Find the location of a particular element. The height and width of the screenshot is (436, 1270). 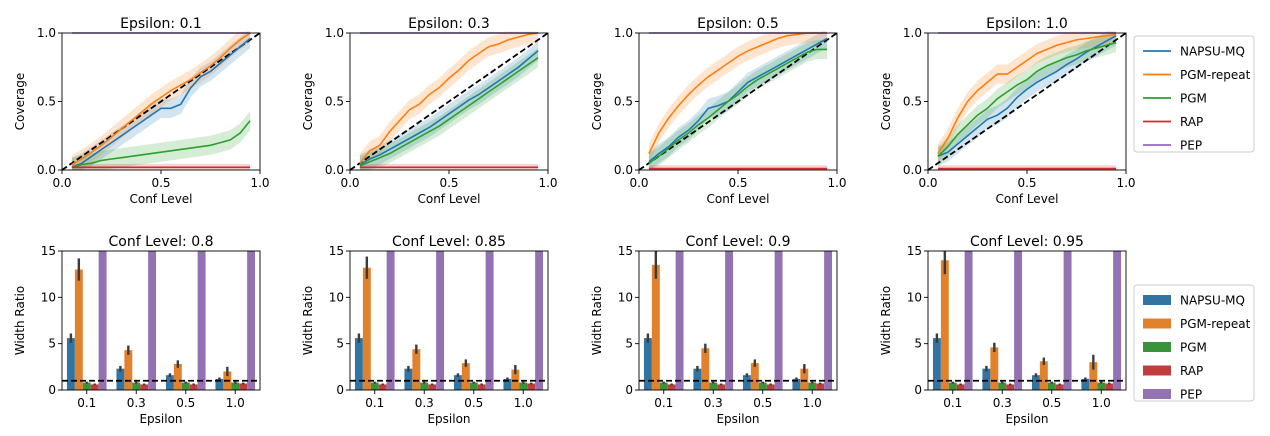

chart-title: Epsilon: 0.3 is located at coordinates (449, 24).